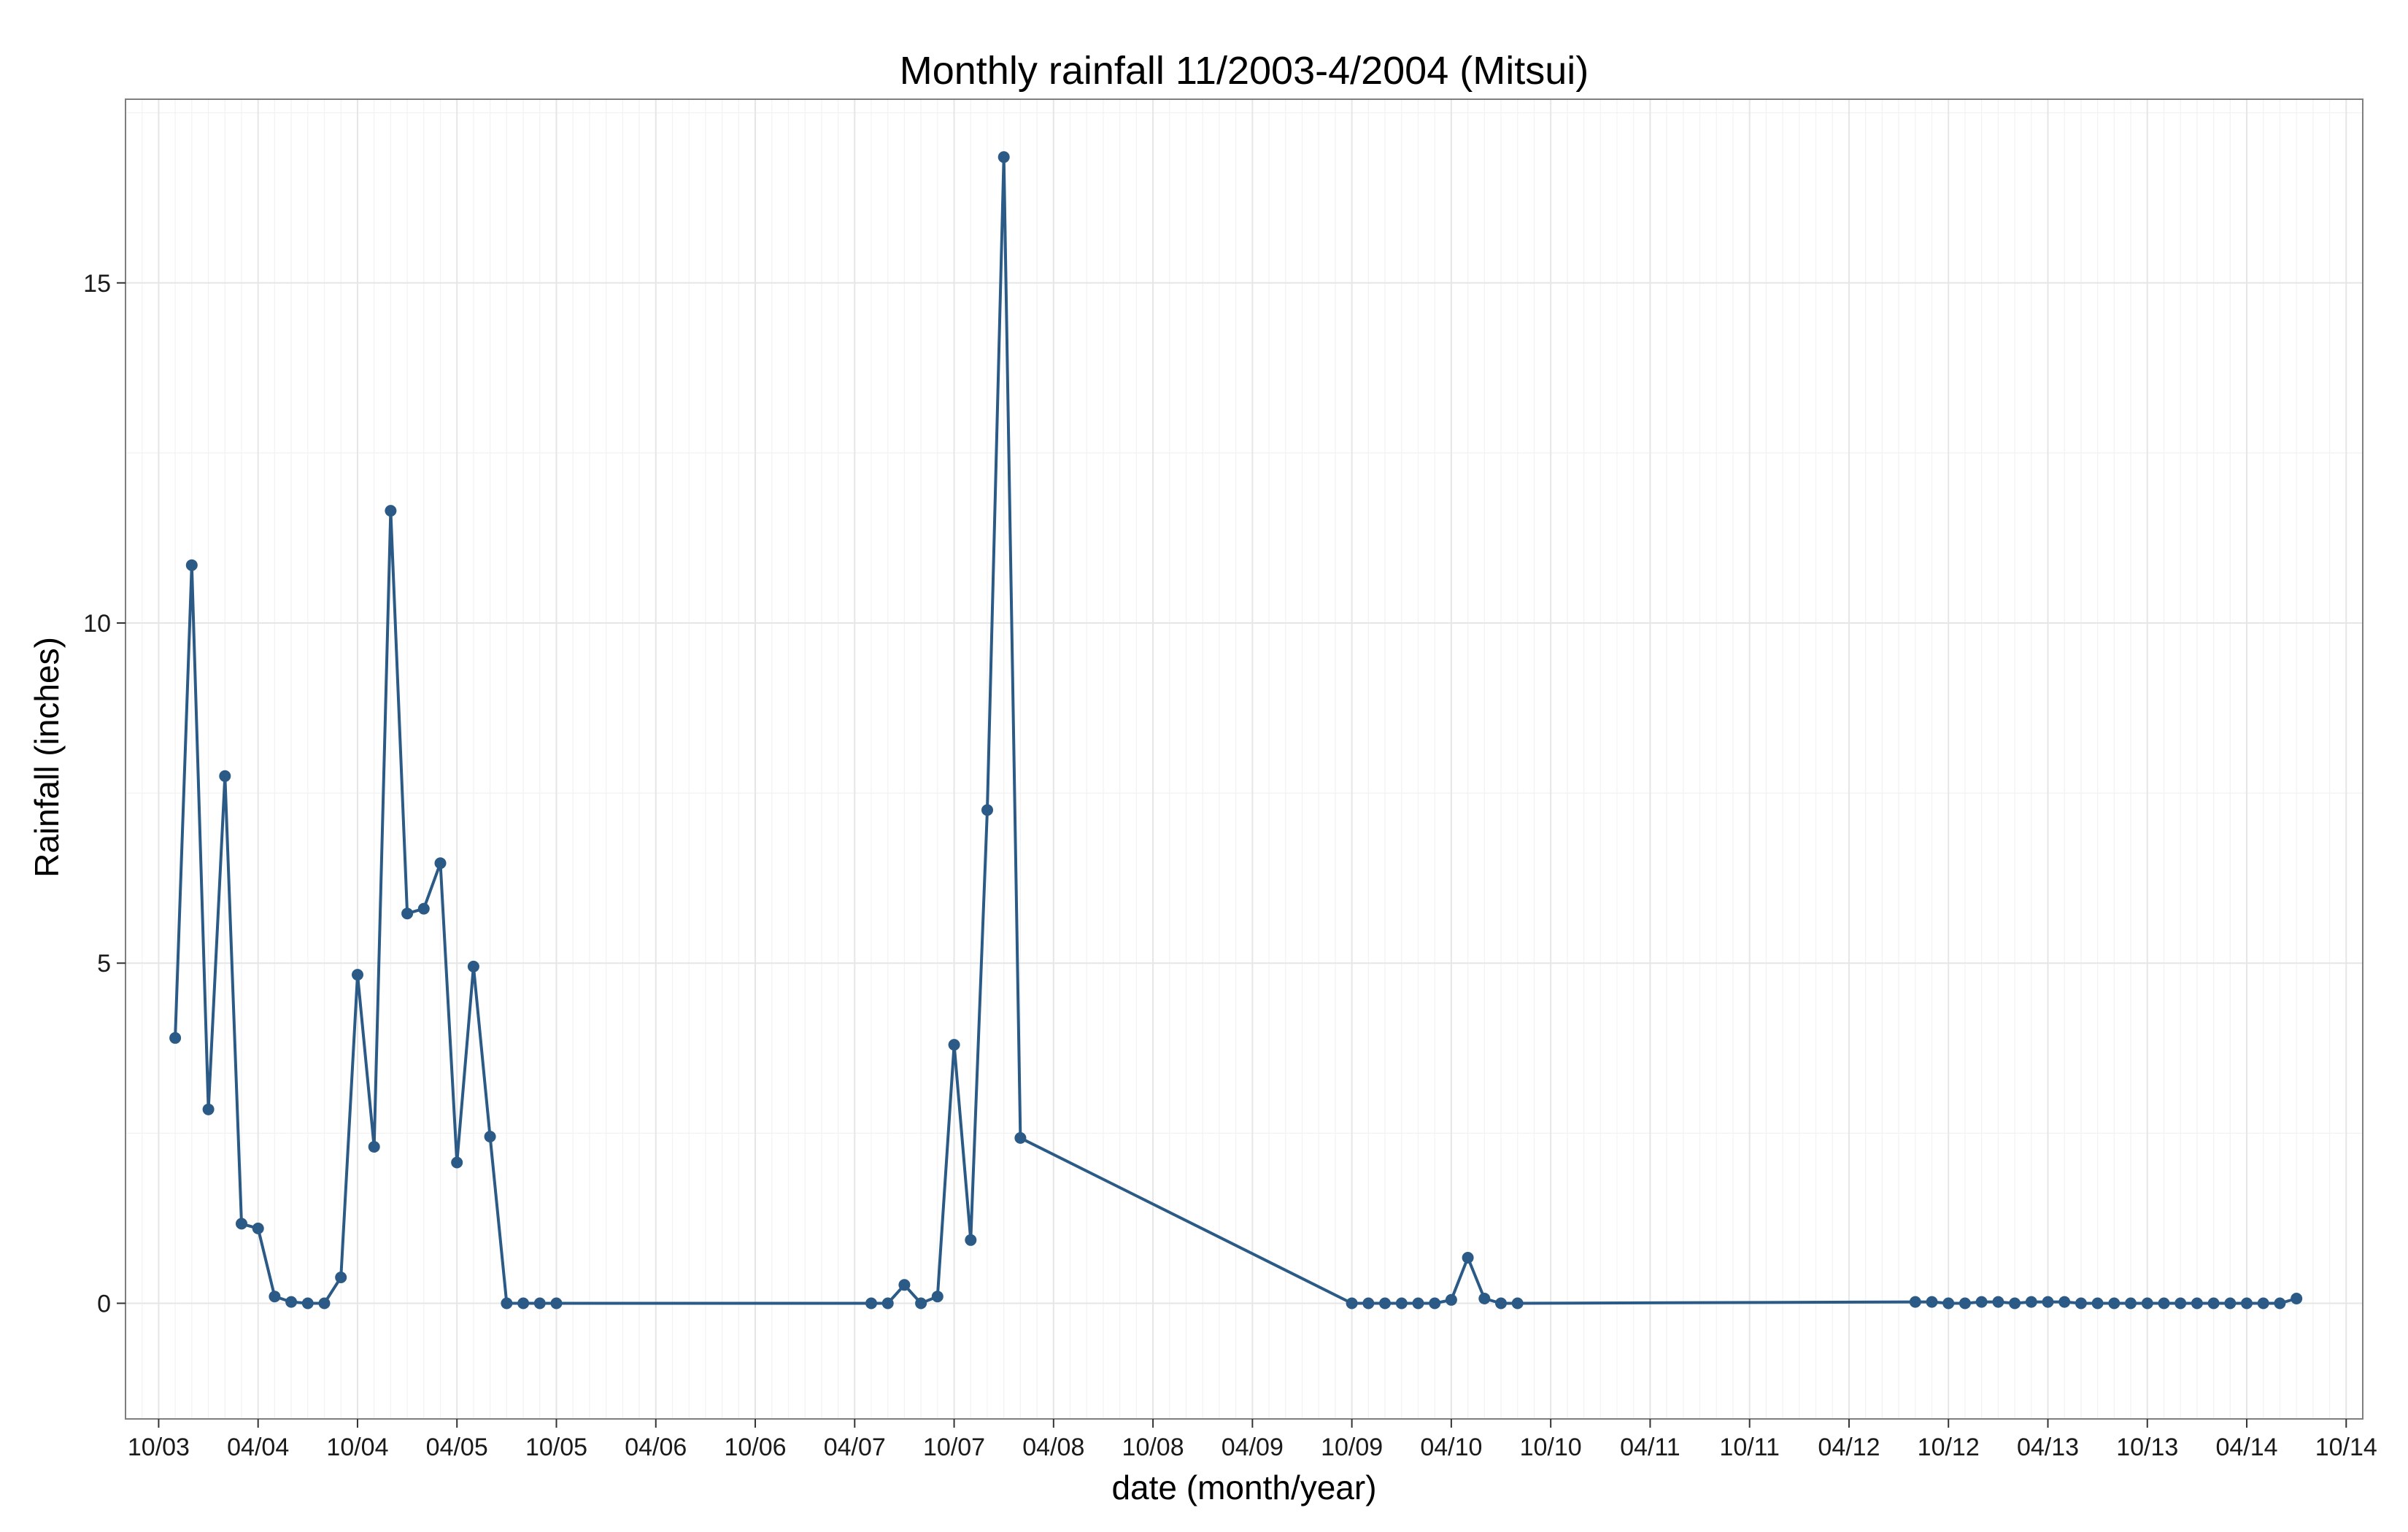  What do you see at coordinates (954, 1448) in the screenshot?
I see `x-tick-label: 10/07` at bounding box center [954, 1448].